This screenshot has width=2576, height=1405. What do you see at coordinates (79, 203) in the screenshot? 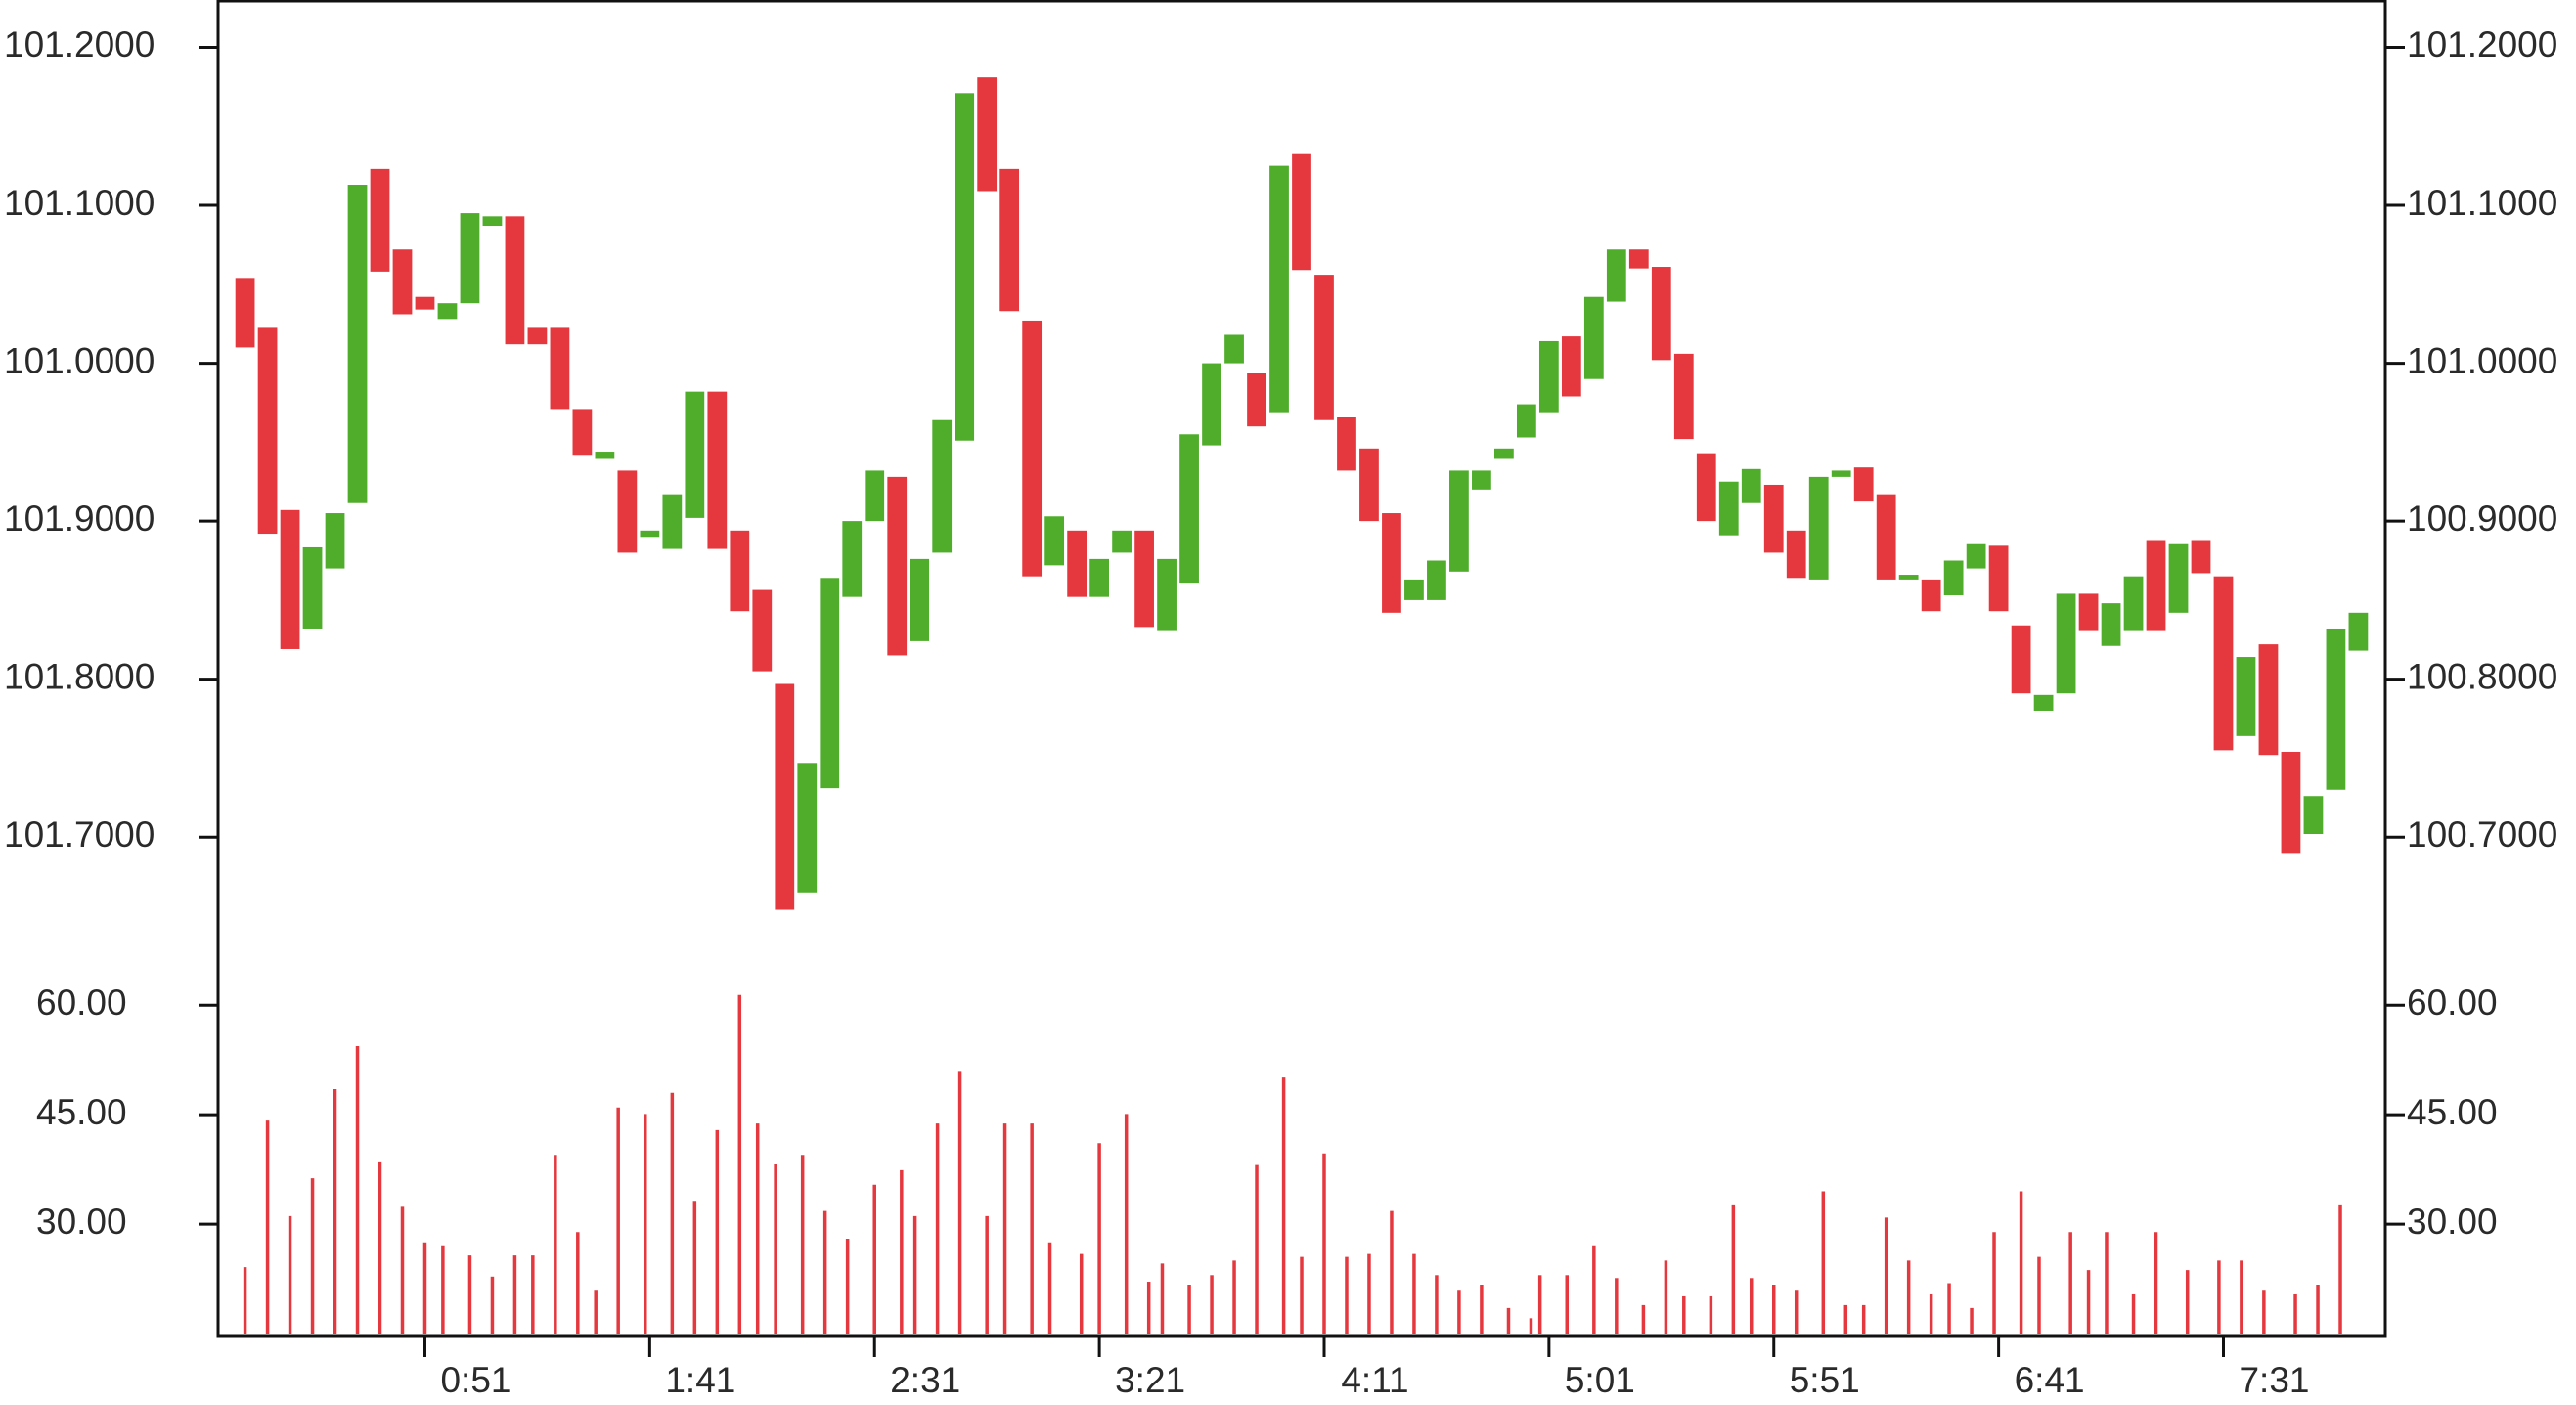
I see `y-tick-label: 101.1000` at bounding box center [79, 203].